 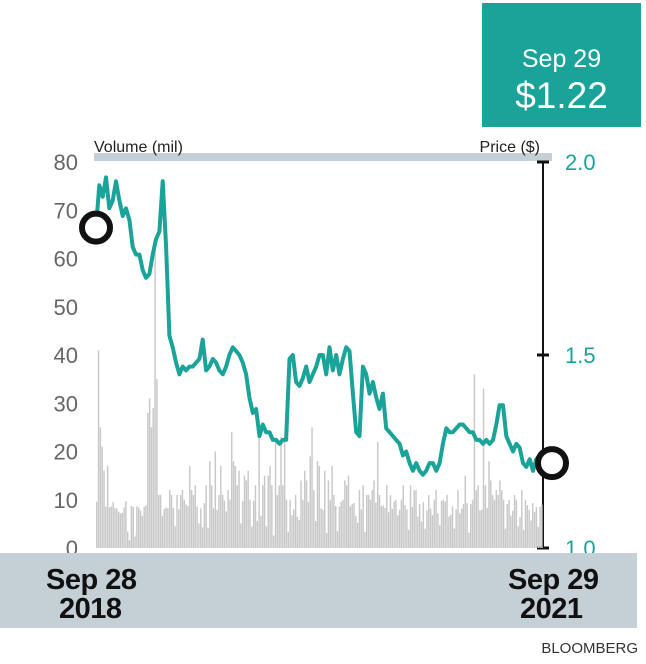 What do you see at coordinates (553, 580) in the screenshot?
I see `x-end-label-line1: Sep 29` at bounding box center [553, 580].